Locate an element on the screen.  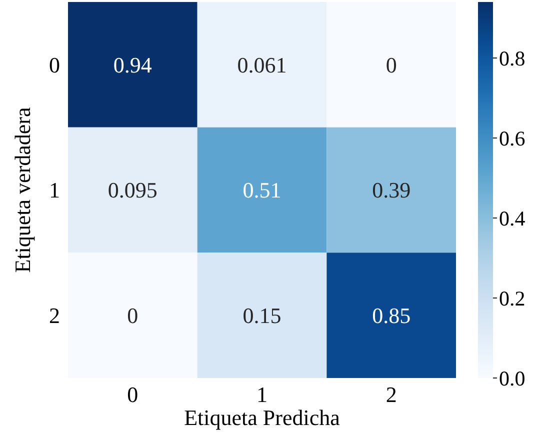
data-label: 0.39 is located at coordinates (391, 190).